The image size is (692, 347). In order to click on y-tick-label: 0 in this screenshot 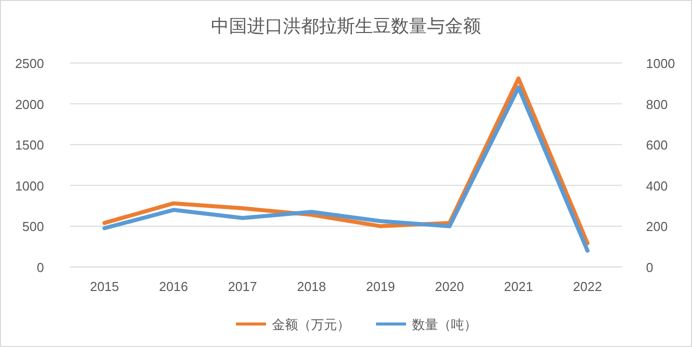, I will do `click(40, 267)`.